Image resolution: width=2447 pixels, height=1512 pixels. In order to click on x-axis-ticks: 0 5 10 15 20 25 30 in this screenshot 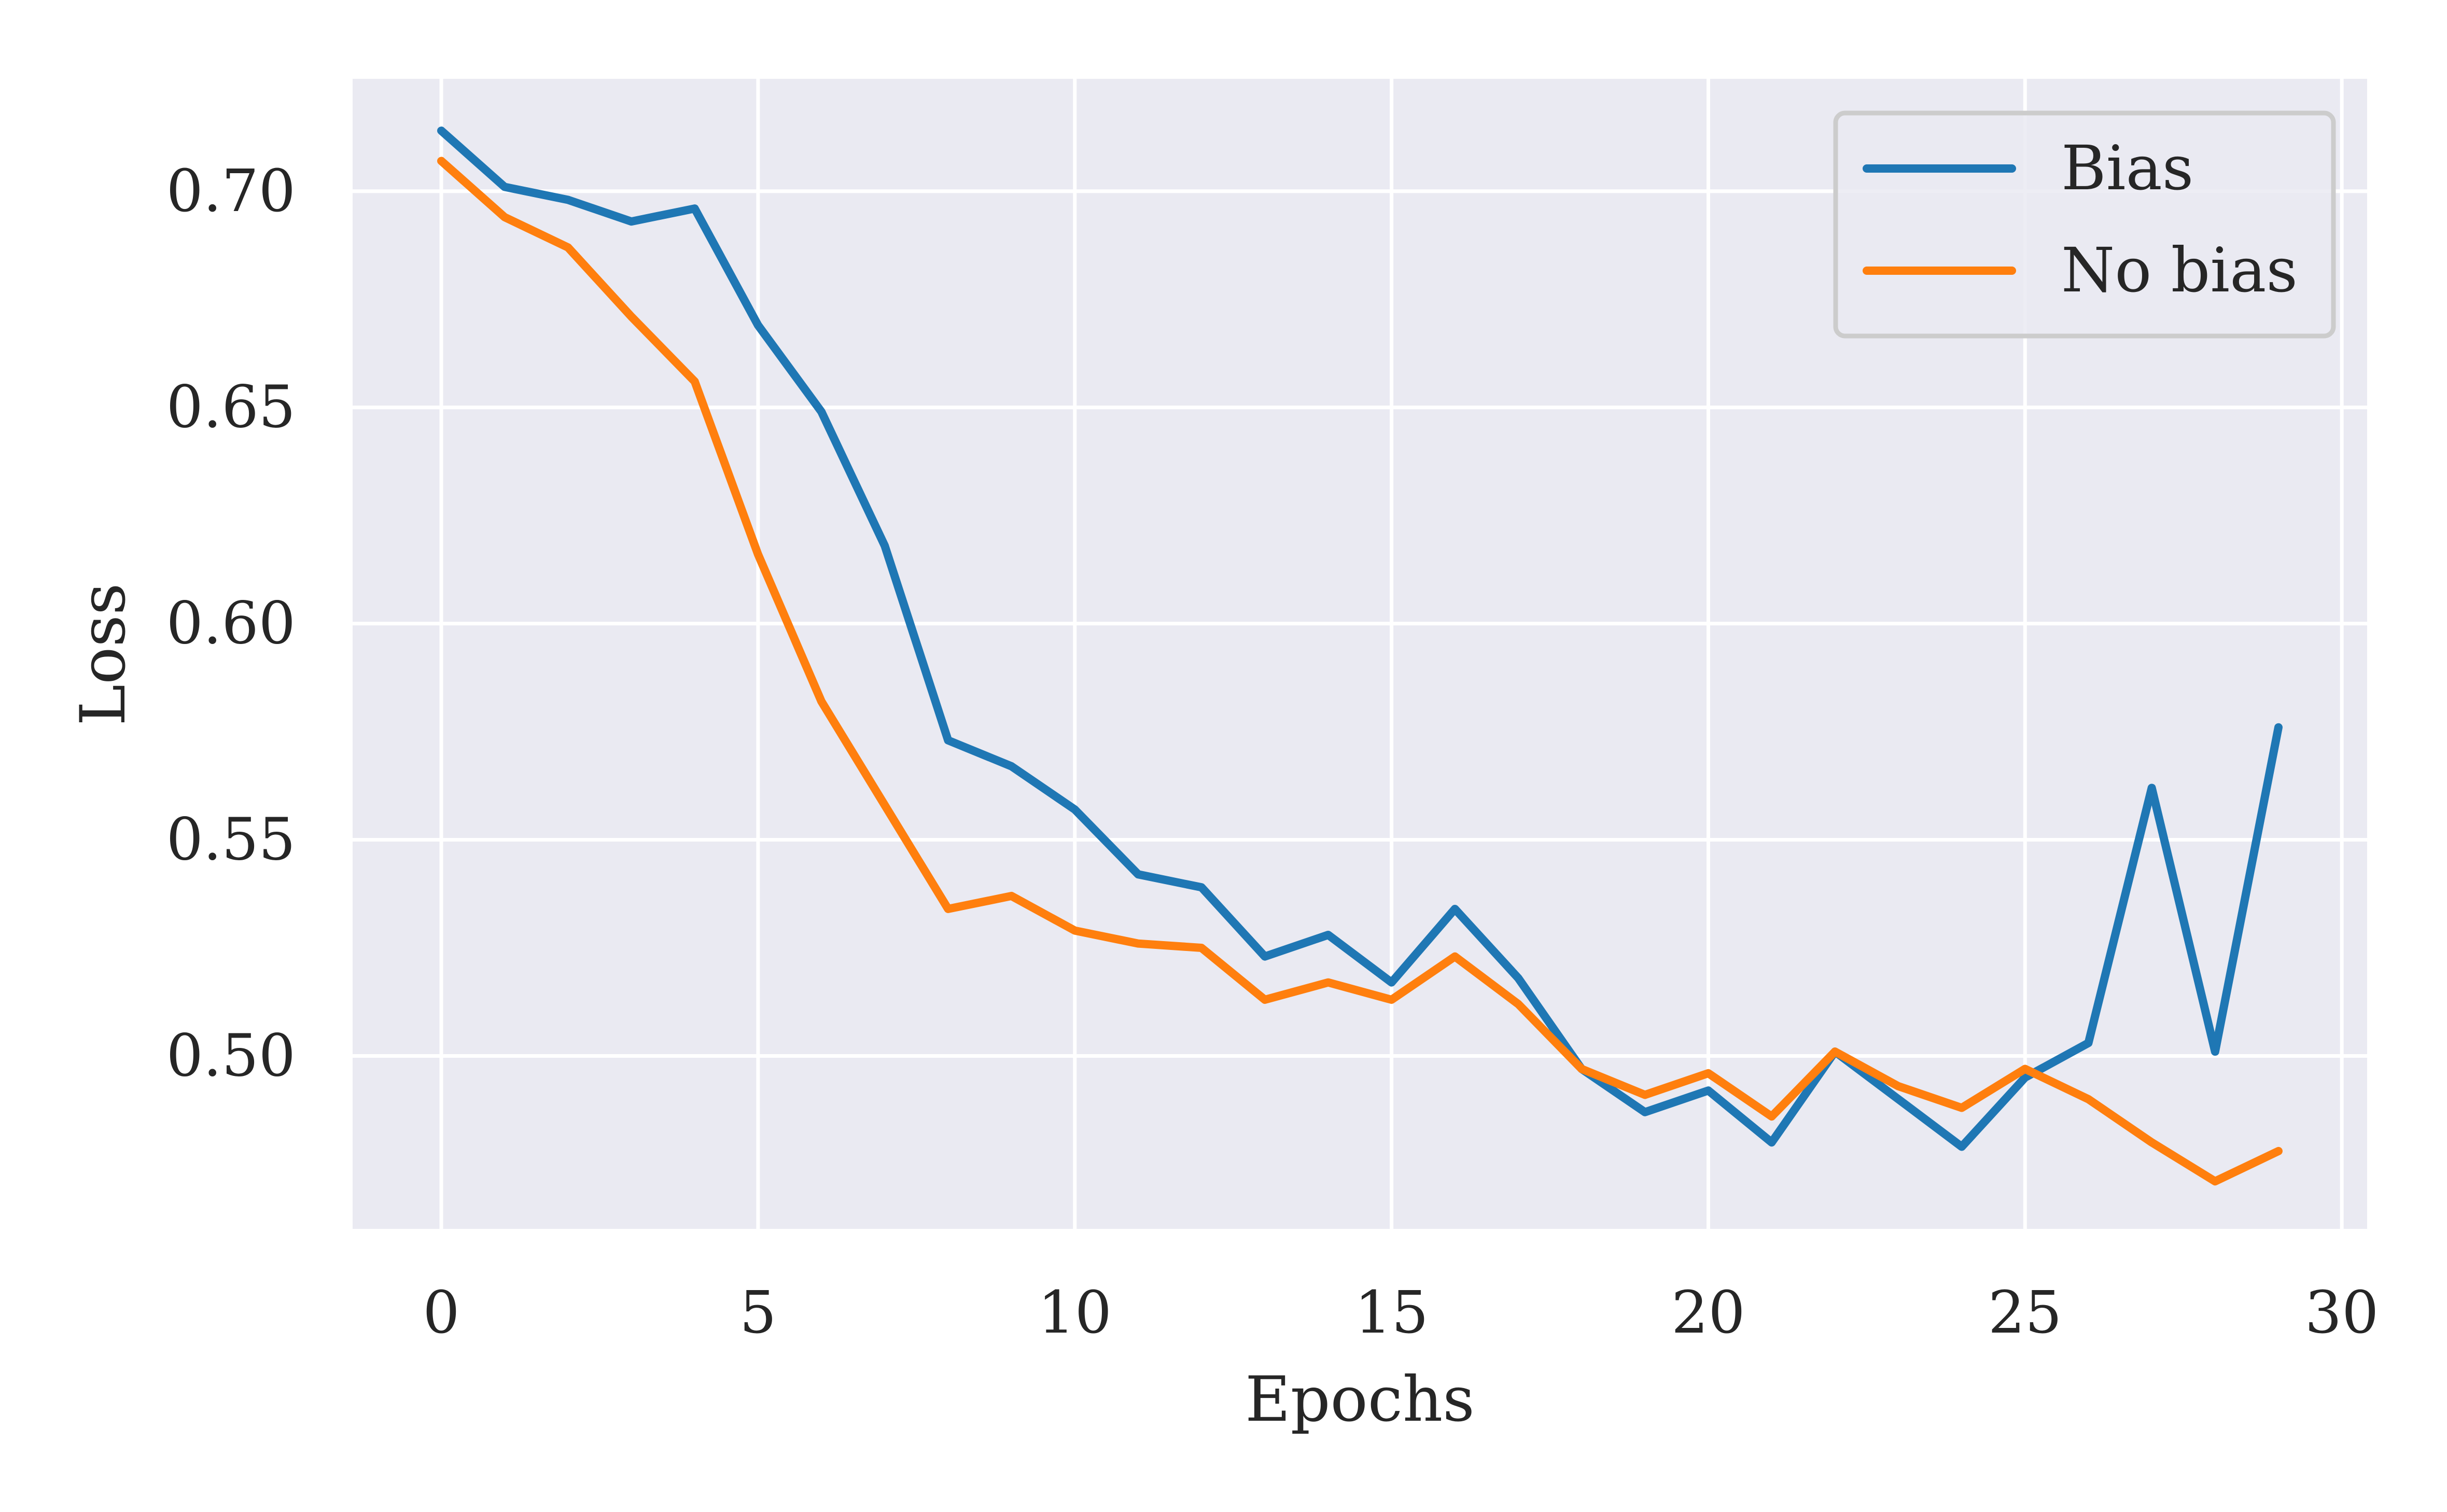, I will do `click(1401, 1313)`.